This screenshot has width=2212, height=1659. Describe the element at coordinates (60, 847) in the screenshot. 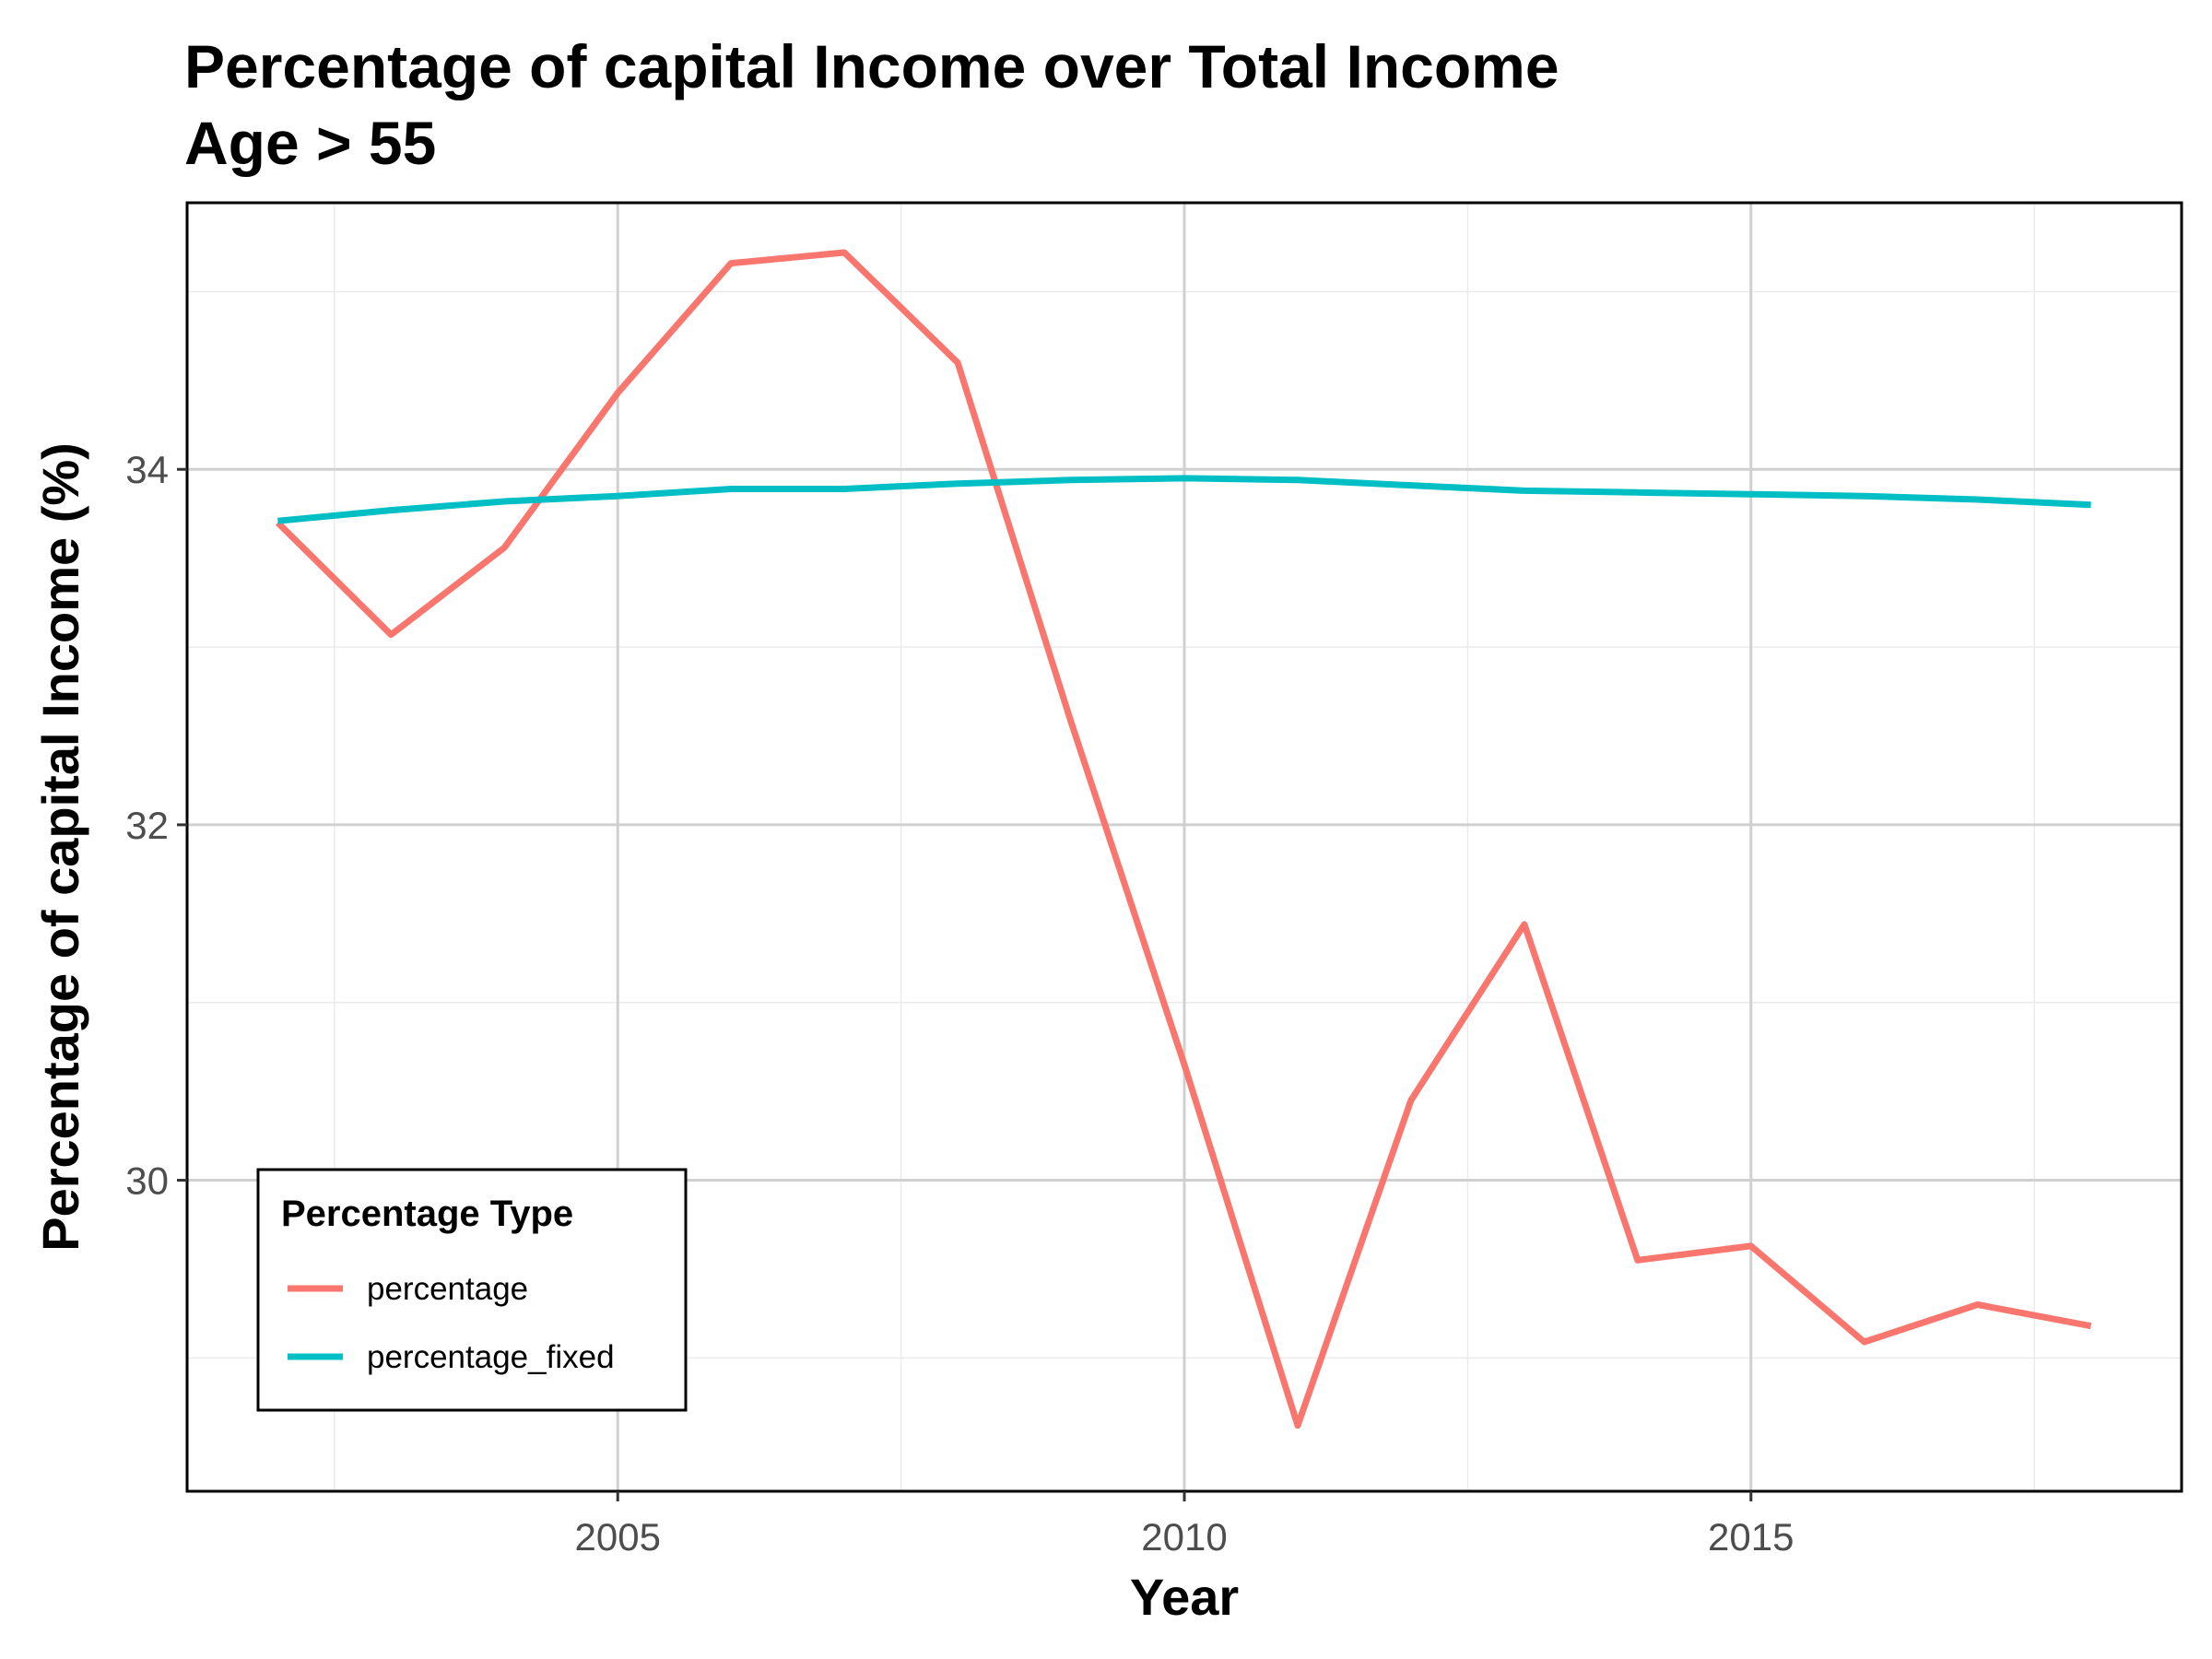

I see `y-axis-title: Percentage of capital Income (%)` at that location.